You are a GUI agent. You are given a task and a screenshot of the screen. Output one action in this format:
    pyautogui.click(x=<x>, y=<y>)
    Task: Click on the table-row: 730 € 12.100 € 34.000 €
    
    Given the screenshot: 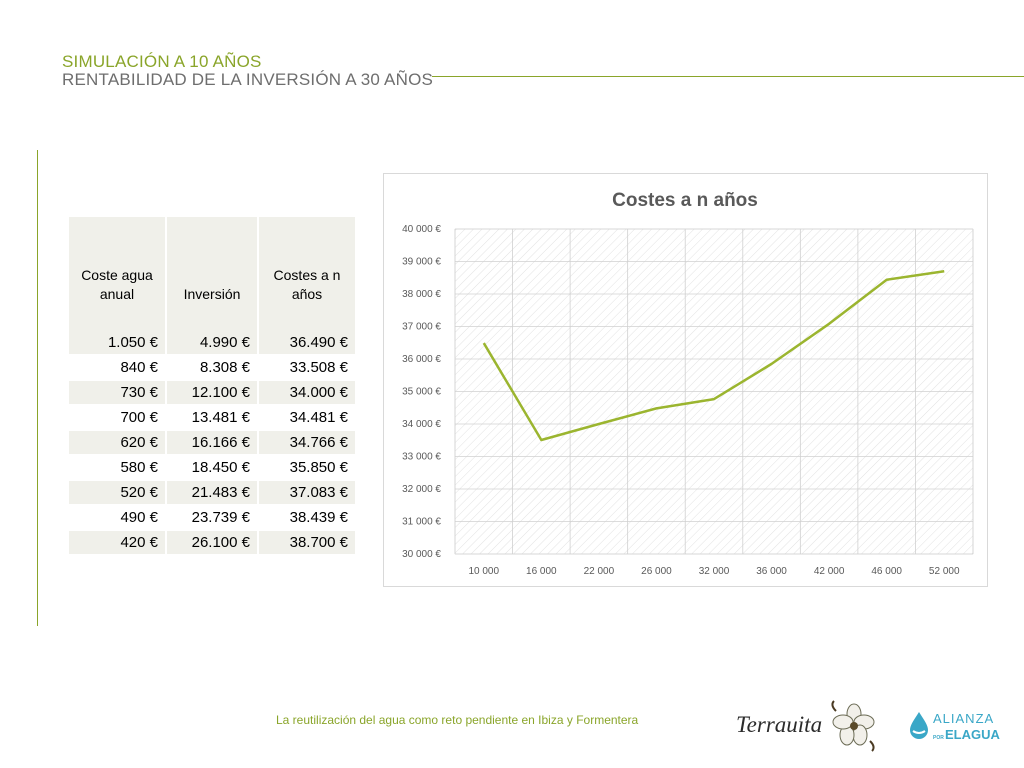 What is the action you would take?
    pyautogui.click(x=213, y=393)
    